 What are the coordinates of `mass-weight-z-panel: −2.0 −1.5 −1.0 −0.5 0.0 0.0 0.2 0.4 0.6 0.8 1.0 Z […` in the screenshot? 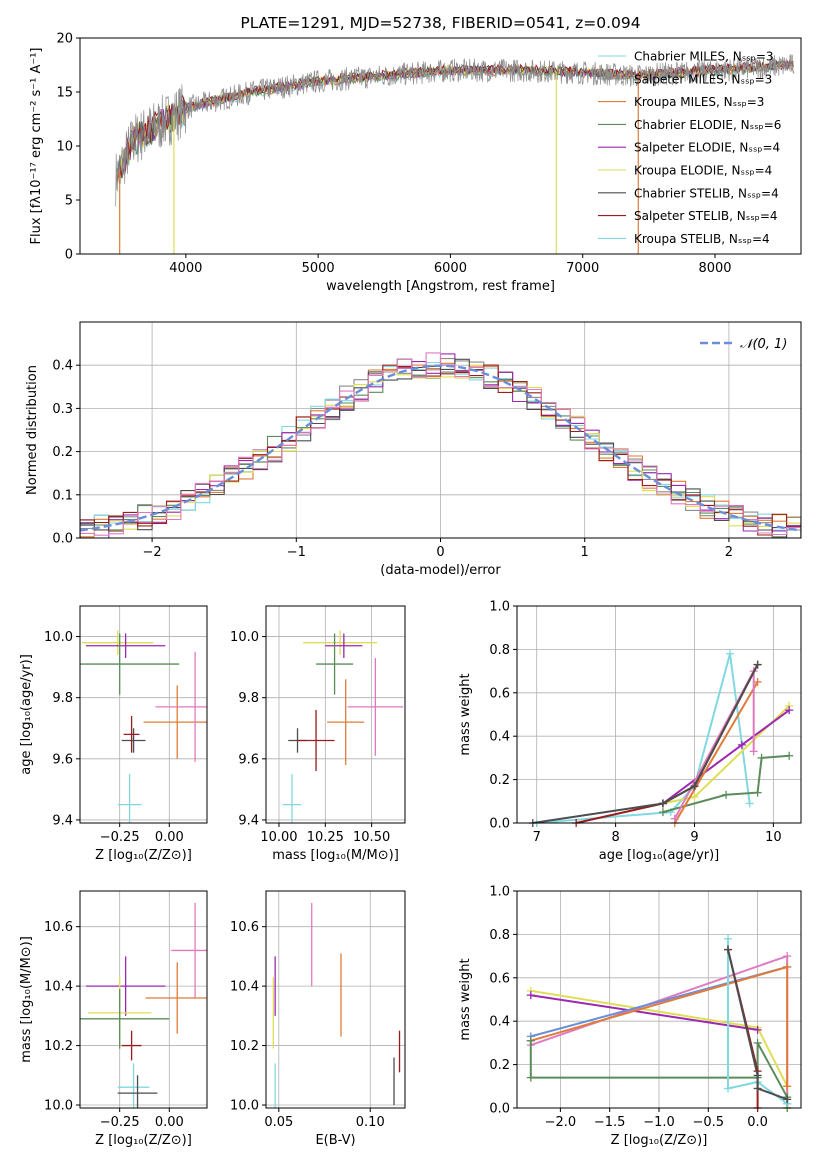 It's located at (630, 1016).